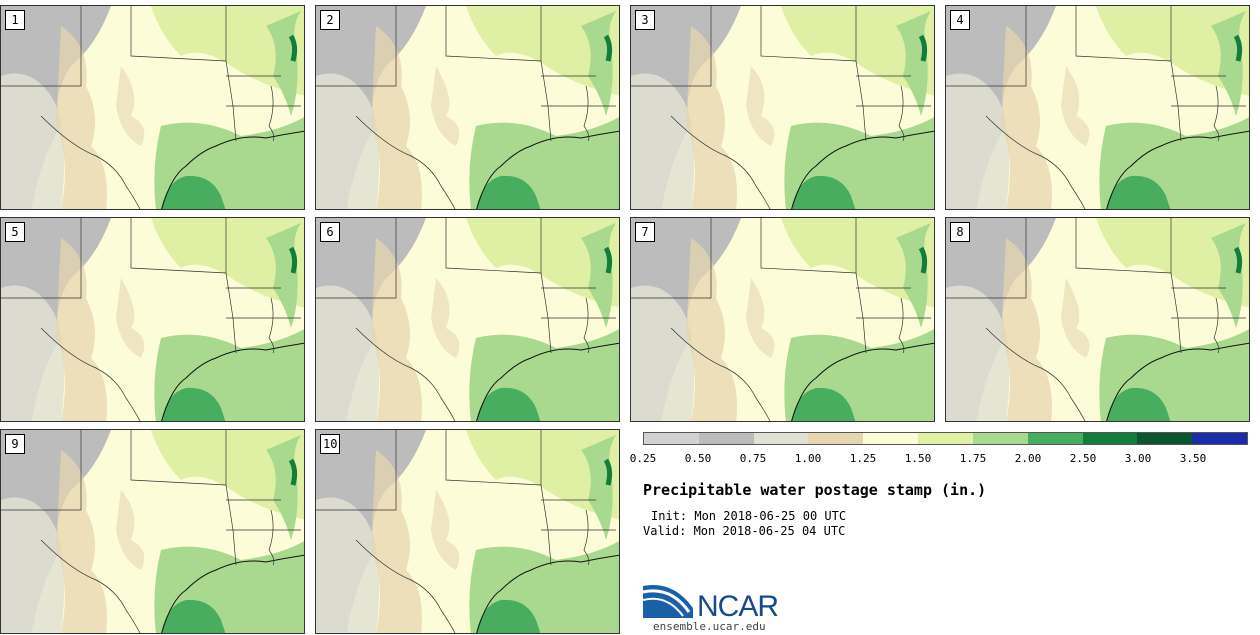 Image resolution: width=1260 pixels, height=635 pixels. What do you see at coordinates (643, 458) in the screenshot?
I see `colorbar-tick-label: 0.25` at bounding box center [643, 458].